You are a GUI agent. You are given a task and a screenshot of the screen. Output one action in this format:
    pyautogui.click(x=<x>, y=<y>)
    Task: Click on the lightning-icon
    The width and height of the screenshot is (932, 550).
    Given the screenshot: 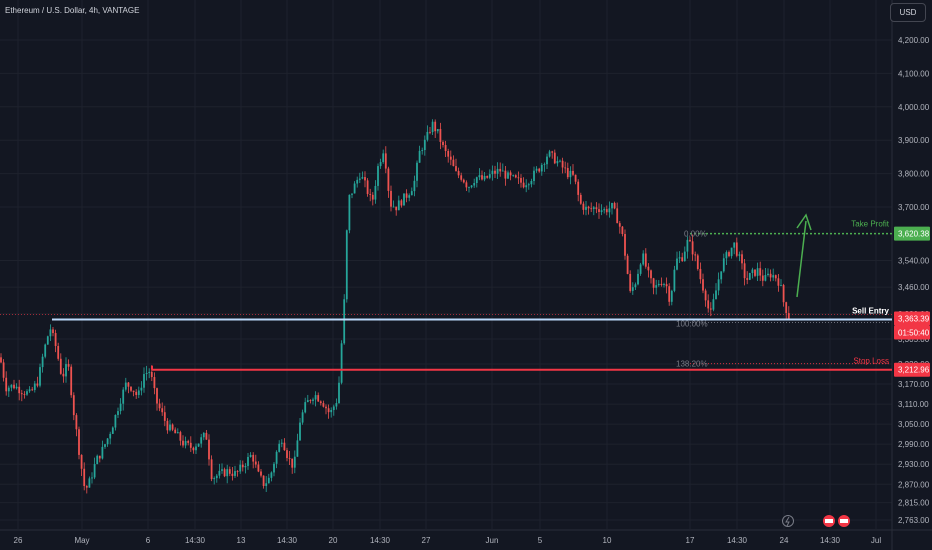 What is the action you would take?
    pyautogui.click(x=788, y=521)
    